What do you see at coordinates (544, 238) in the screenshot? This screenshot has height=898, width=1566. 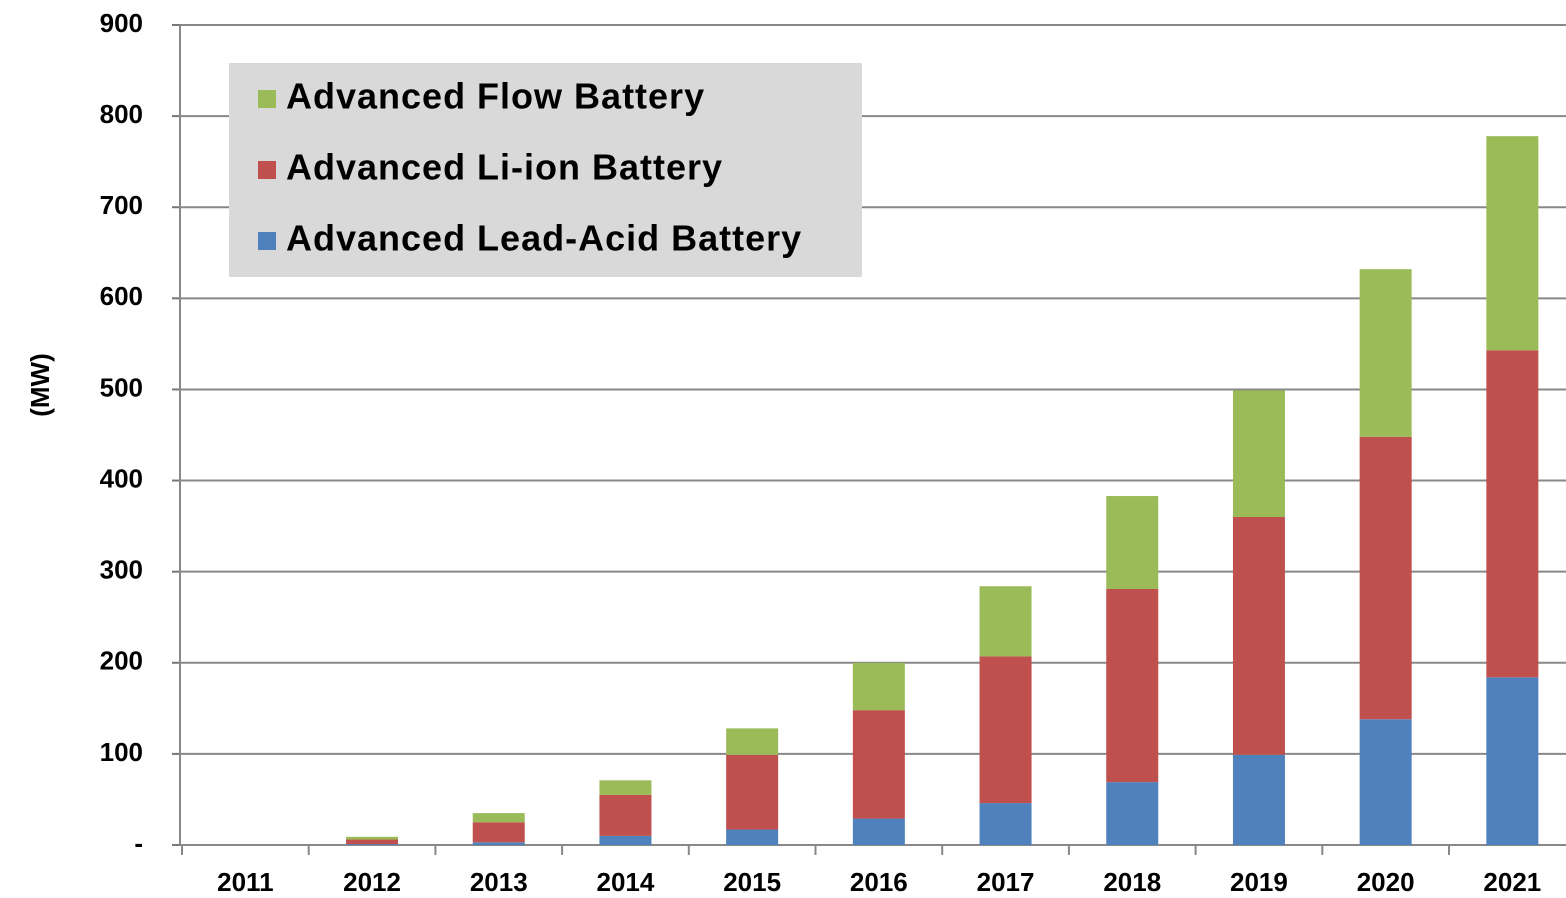 I see `legend-text: Advanced Lead-Acid Battery` at bounding box center [544, 238].